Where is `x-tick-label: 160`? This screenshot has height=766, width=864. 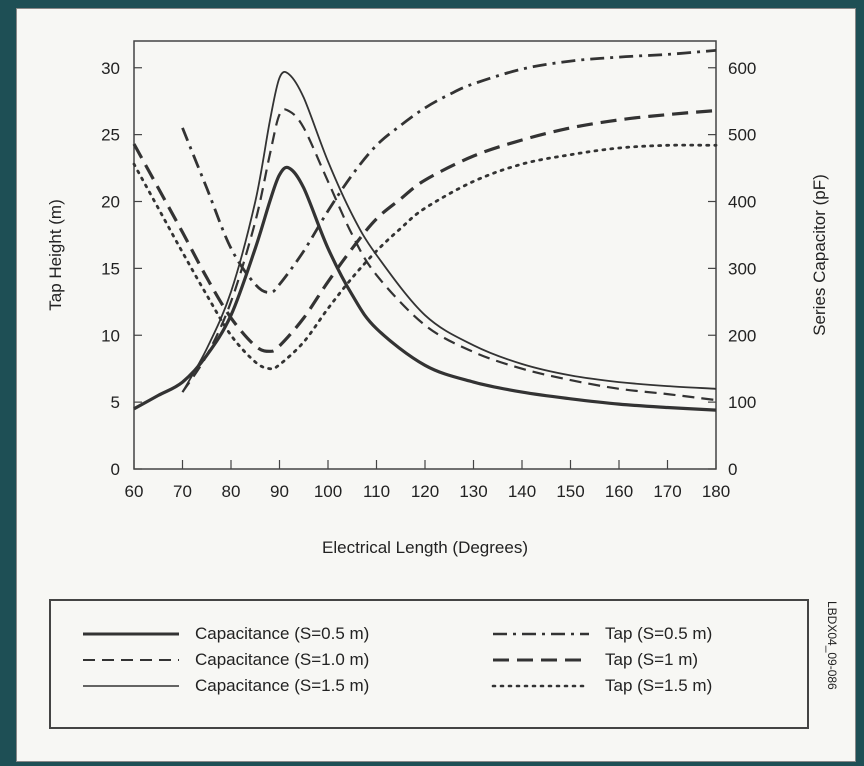 x-tick-label: 160 is located at coordinates (619, 491).